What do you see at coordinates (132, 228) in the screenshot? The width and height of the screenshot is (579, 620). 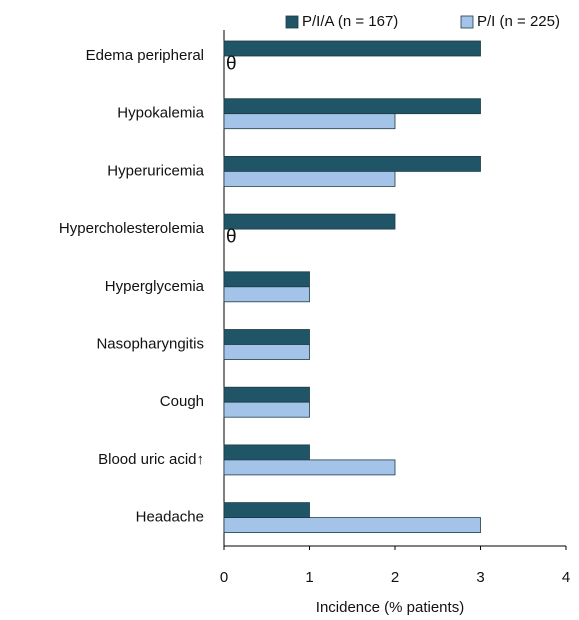 I see `y-tick-label: Hypercholesterolemia` at bounding box center [132, 228].